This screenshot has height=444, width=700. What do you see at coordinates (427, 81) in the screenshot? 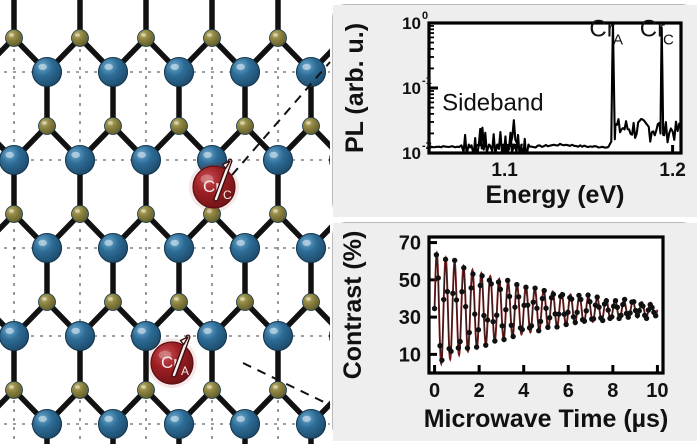
I see `pl-ytick-exponent: -1` at bounding box center [427, 81].